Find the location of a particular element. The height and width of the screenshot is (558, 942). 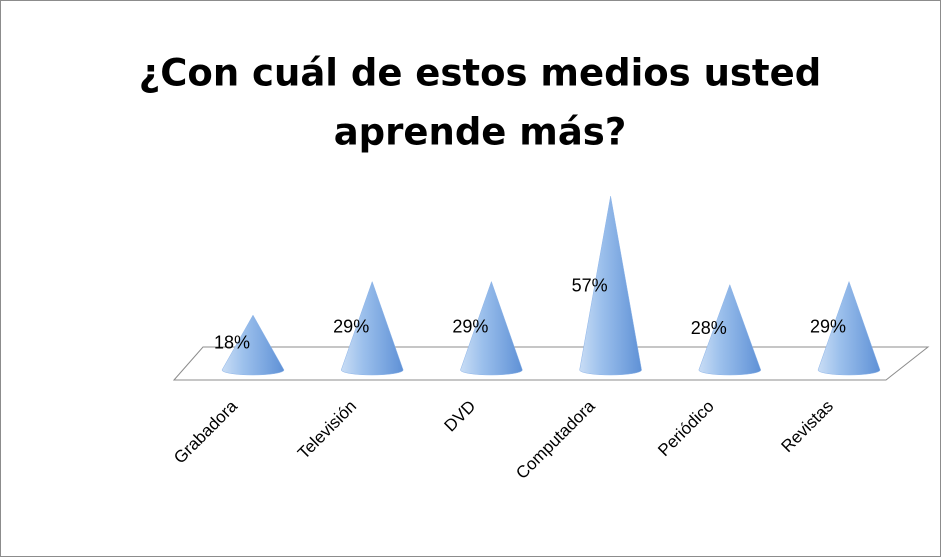

data-label: 57% is located at coordinates (590, 285).